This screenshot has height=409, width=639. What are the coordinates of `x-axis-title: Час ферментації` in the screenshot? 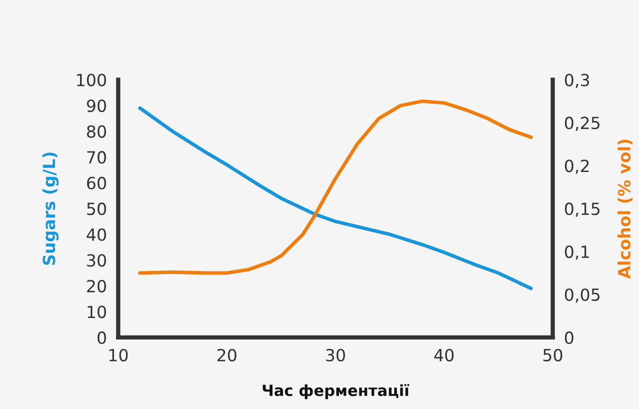 It's located at (336, 392).